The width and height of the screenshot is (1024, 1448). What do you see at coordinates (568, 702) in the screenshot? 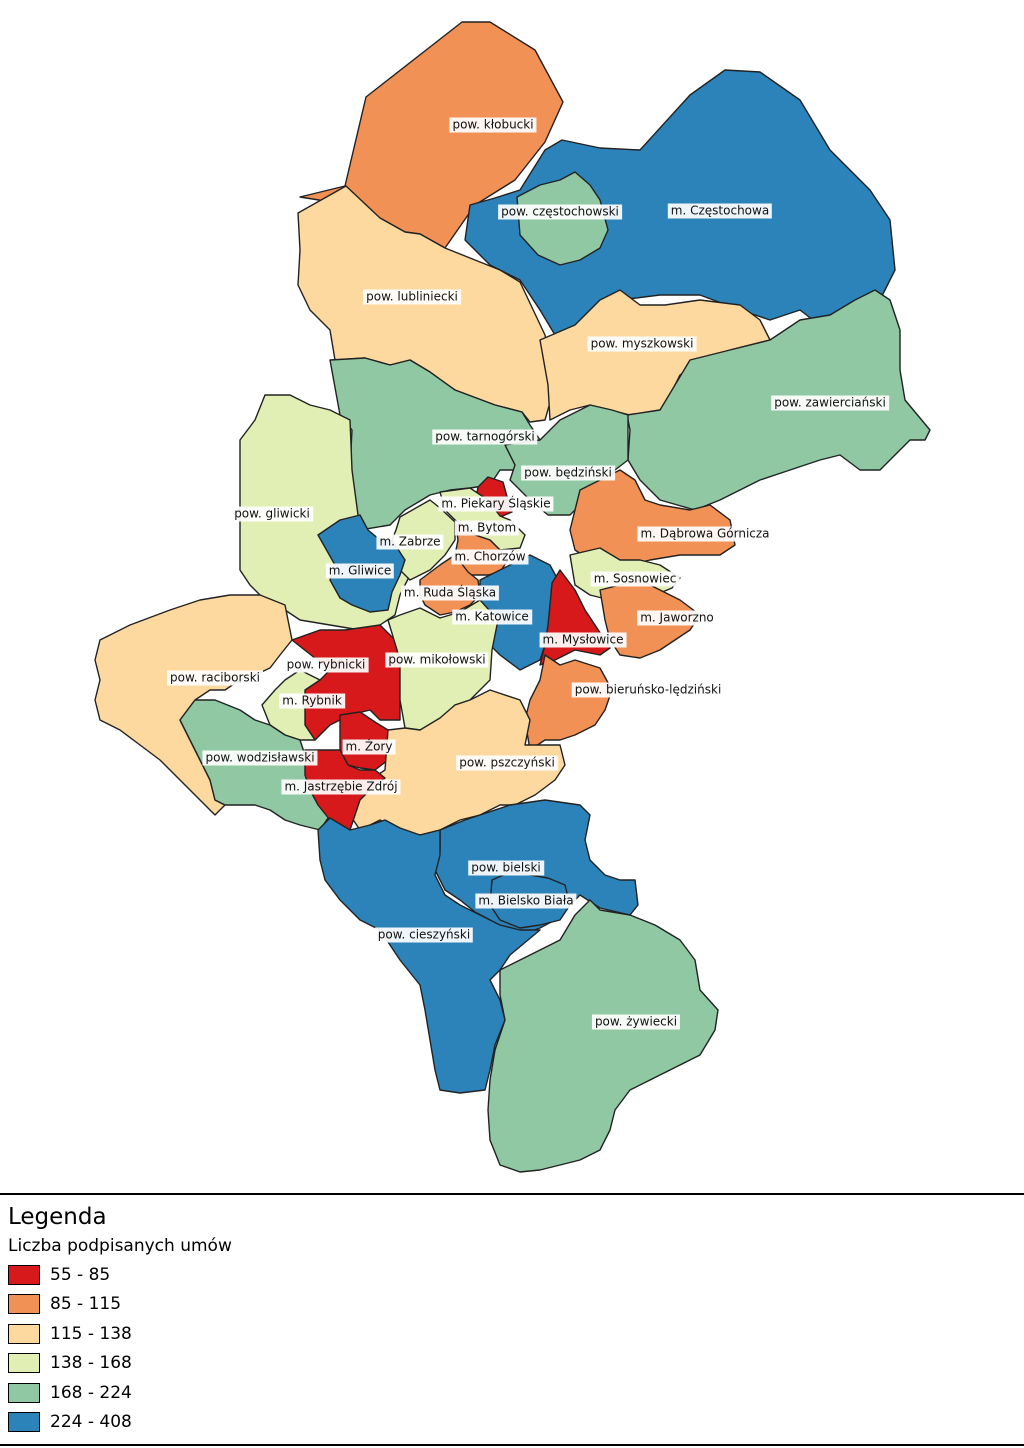
I see `region-pow-bieruńsko-lędziński` at bounding box center [568, 702].